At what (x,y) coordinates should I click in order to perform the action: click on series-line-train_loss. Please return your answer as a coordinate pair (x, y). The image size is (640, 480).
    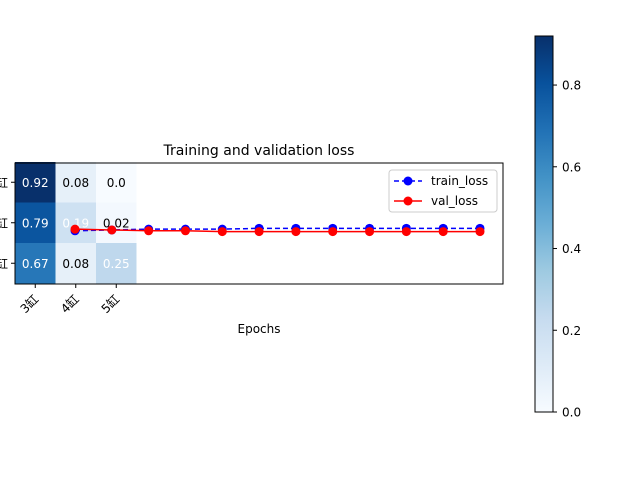
    Looking at the image, I should click on (277, 229).